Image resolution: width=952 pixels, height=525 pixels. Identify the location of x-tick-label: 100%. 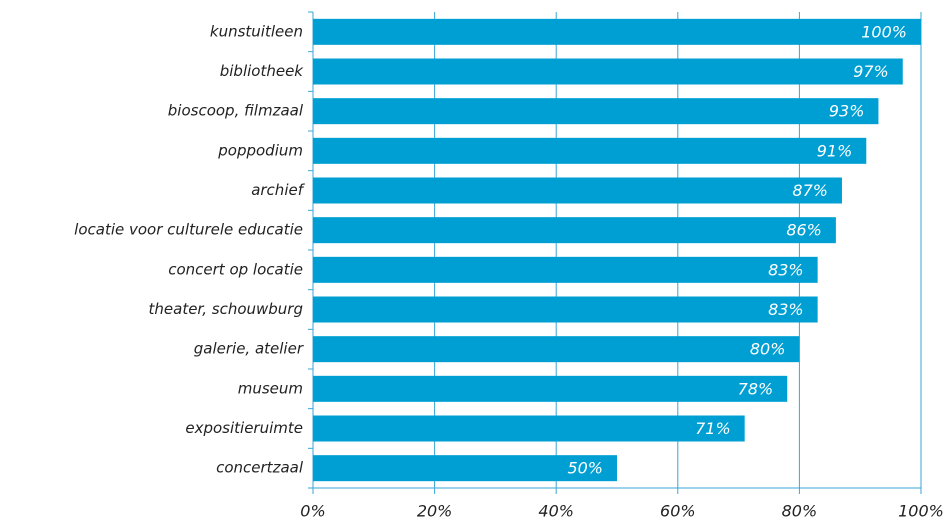
(921, 511).